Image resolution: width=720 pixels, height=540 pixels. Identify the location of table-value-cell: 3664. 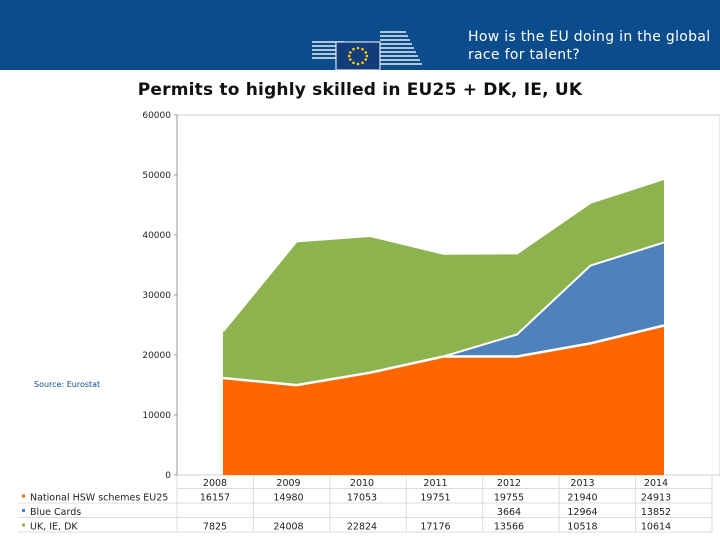
(509, 512).